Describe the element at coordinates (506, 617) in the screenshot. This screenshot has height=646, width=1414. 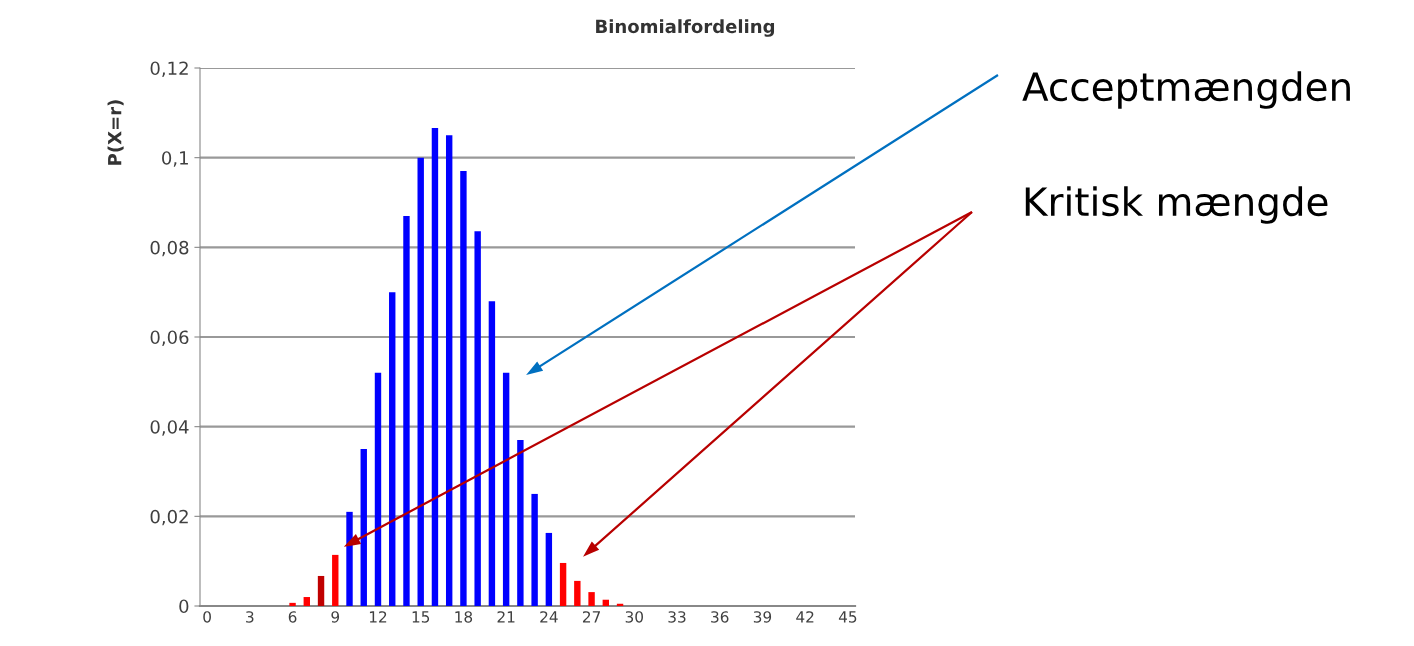
I see `x-tick-label: 21` at that location.